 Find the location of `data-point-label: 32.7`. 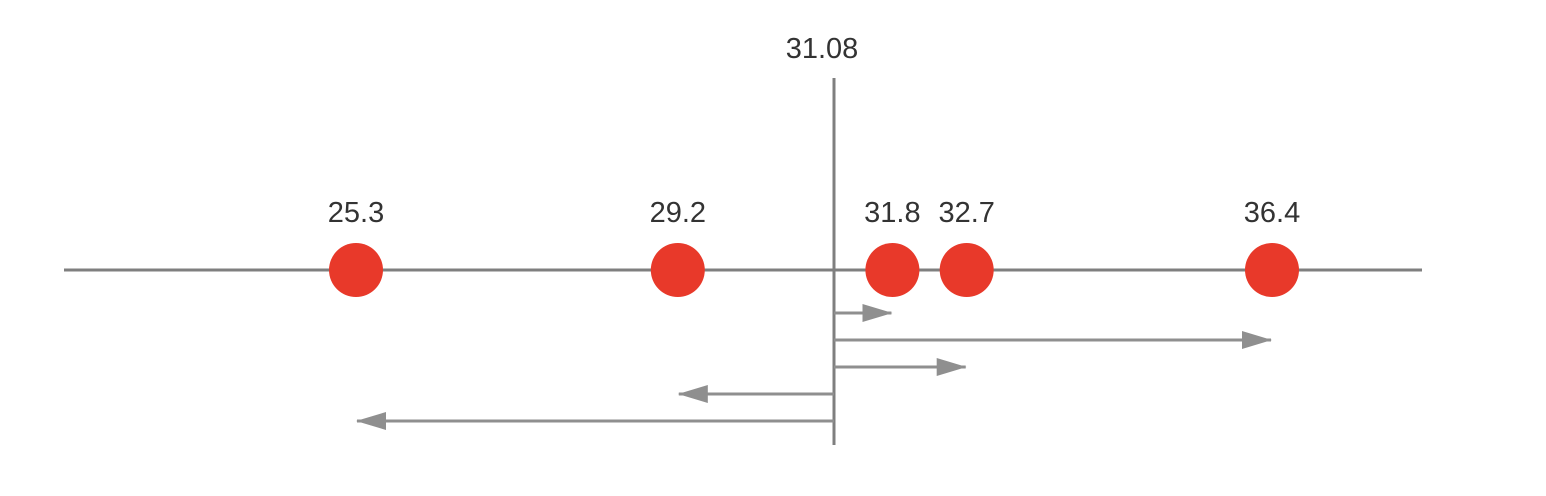

data-point-label: 32.7 is located at coordinates (966, 213).